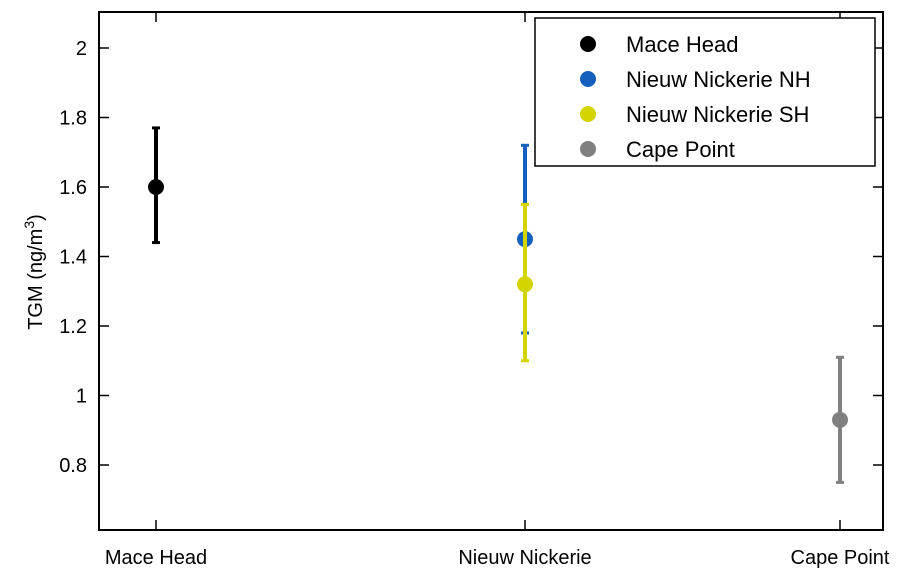 Image resolution: width=914 pixels, height=573 pixels. What do you see at coordinates (29, 225) in the screenshot?
I see `y-axis-label-superscript: 3` at bounding box center [29, 225].